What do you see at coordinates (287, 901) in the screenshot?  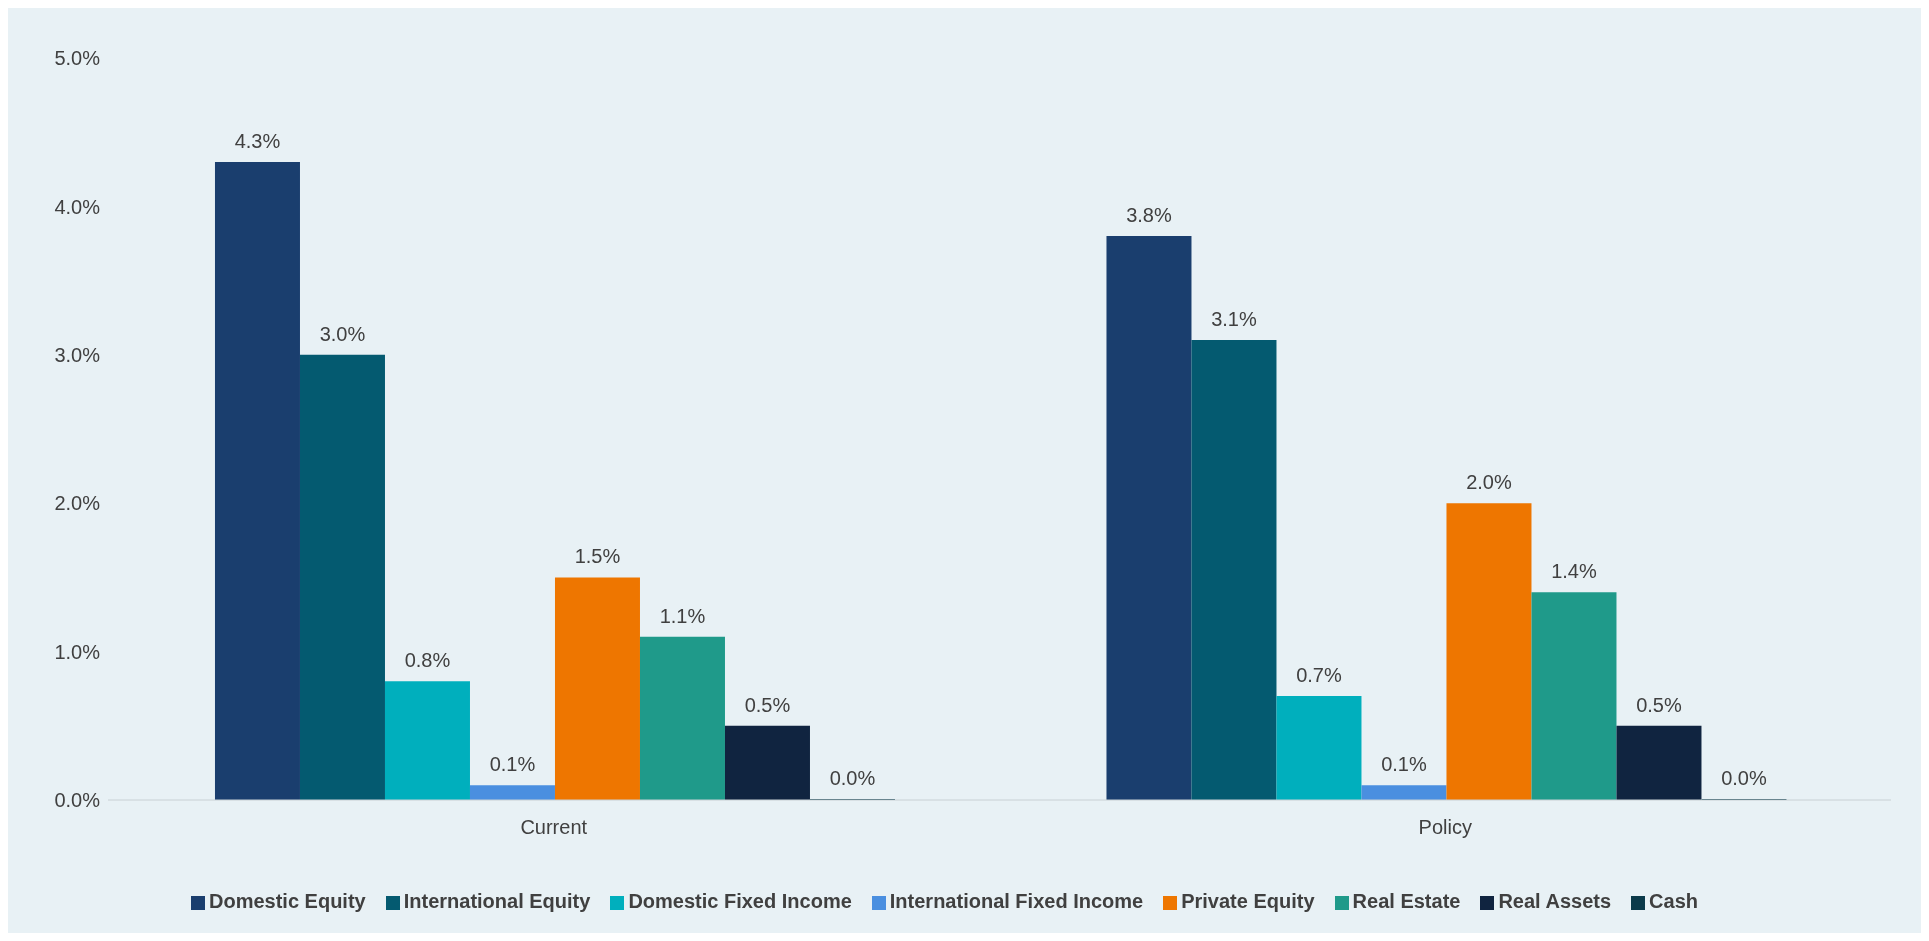 I see `legend-label: Domestic Equity` at bounding box center [287, 901].